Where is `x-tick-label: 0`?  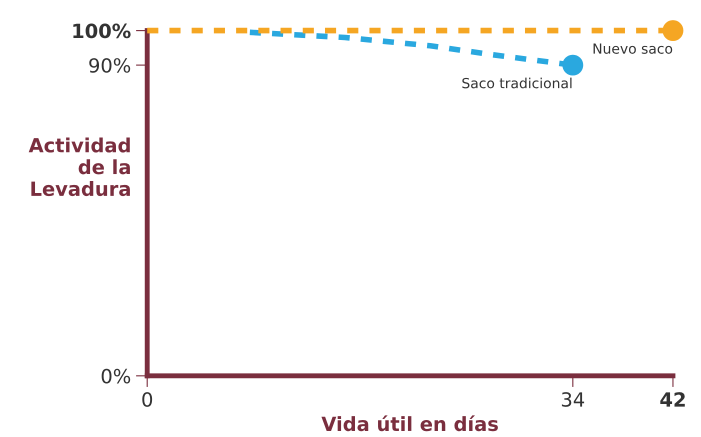 x-tick-label: 0 is located at coordinates (147, 399).